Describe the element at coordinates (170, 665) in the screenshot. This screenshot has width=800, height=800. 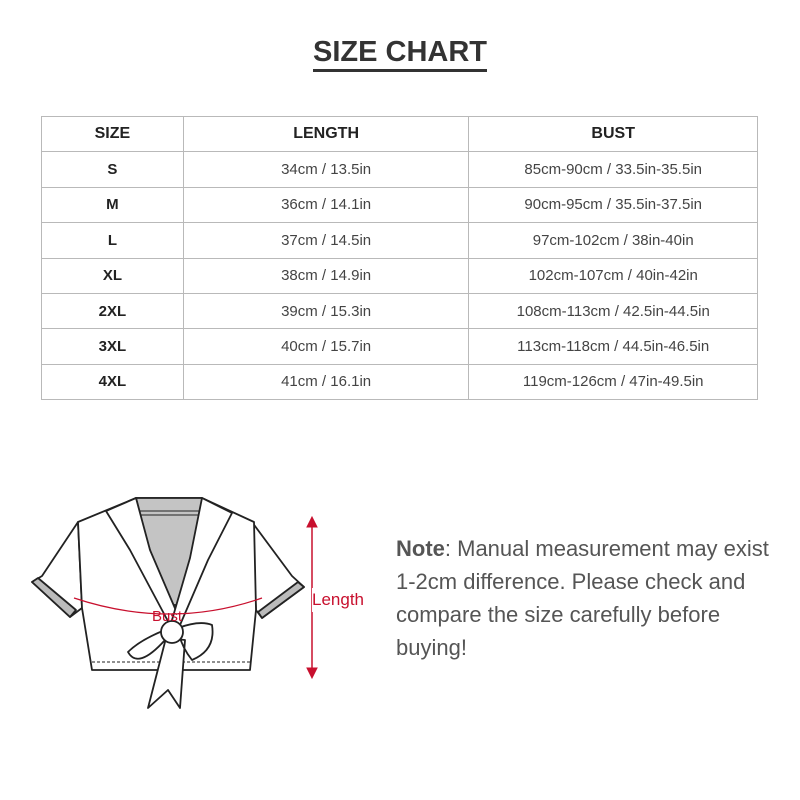
I see `bow` at that location.